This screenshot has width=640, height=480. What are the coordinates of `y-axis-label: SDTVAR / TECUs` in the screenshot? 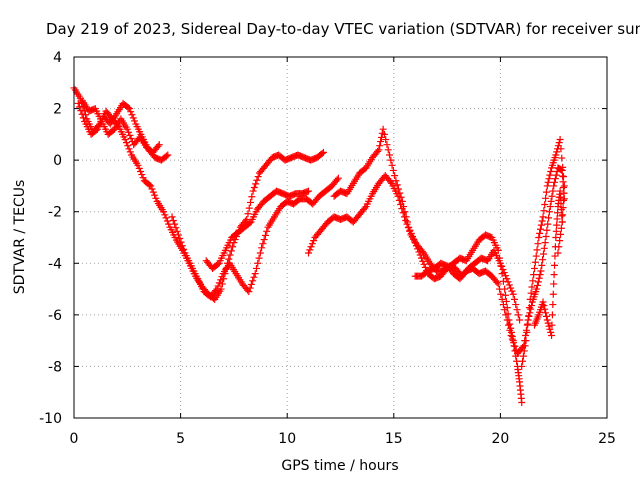 It's located at (20, 237).